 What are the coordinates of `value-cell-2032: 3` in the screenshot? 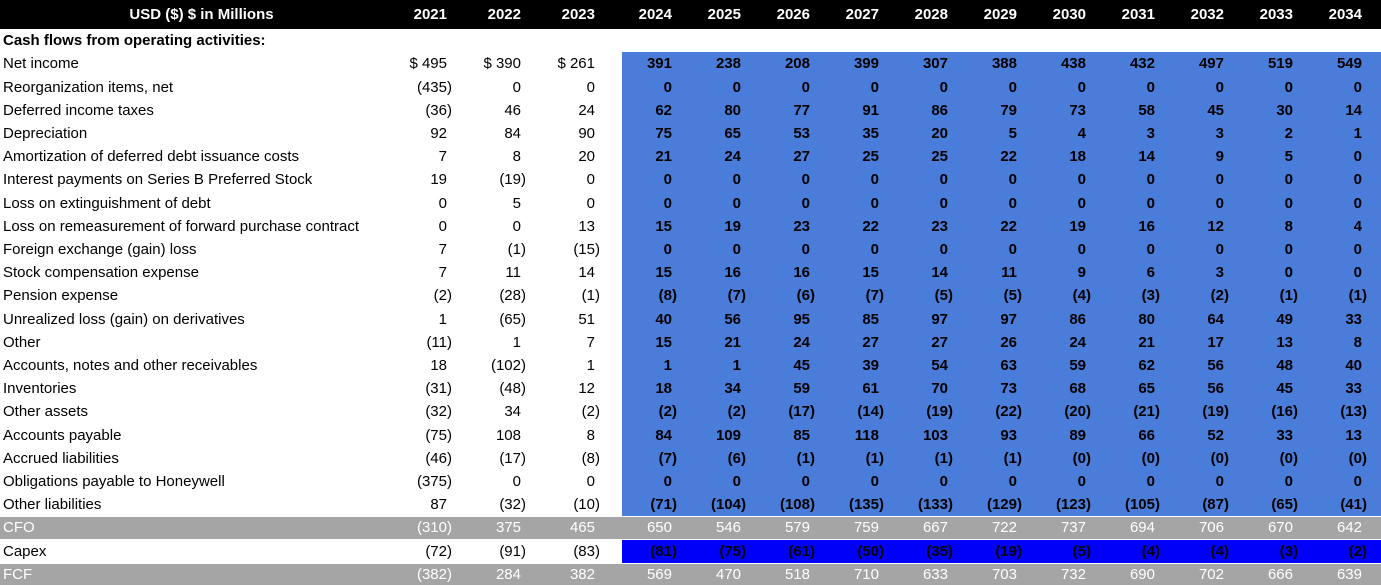 It's located at (1208, 273).